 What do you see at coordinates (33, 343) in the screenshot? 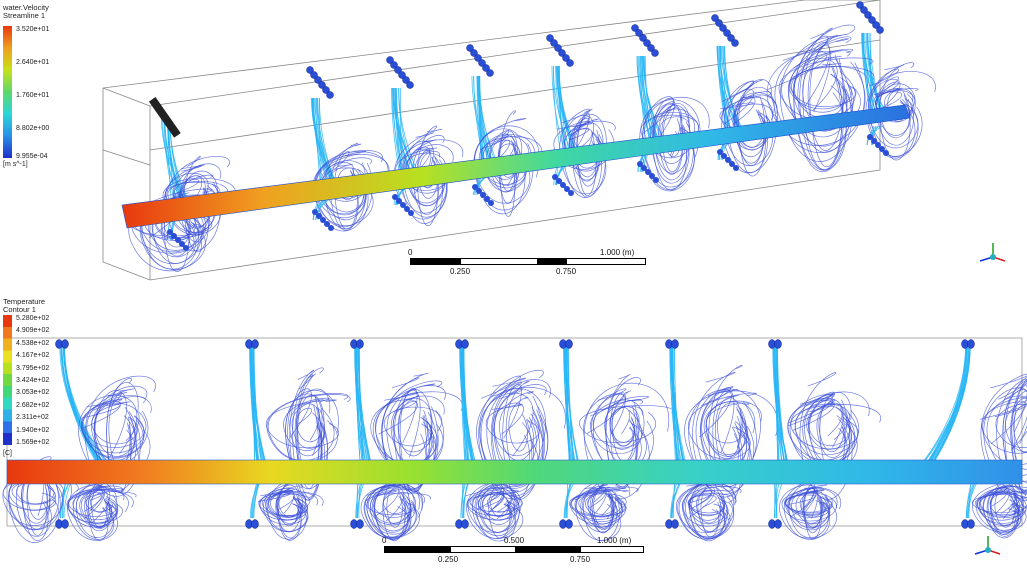
I see `legend-tick: 4.538e+02` at bounding box center [33, 343].